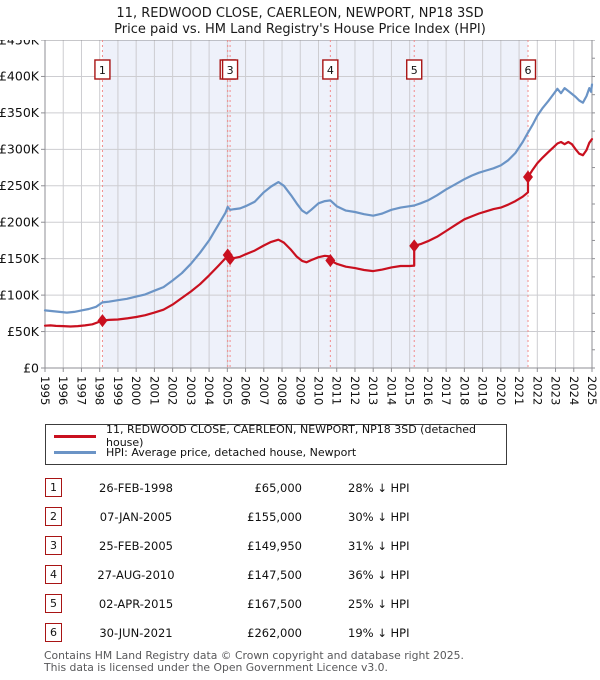 The width and height of the screenshot is (600, 680). What do you see at coordinates (136, 545) in the screenshot?
I see `row-date: 25-FEB-2005` at bounding box center [136, 545].